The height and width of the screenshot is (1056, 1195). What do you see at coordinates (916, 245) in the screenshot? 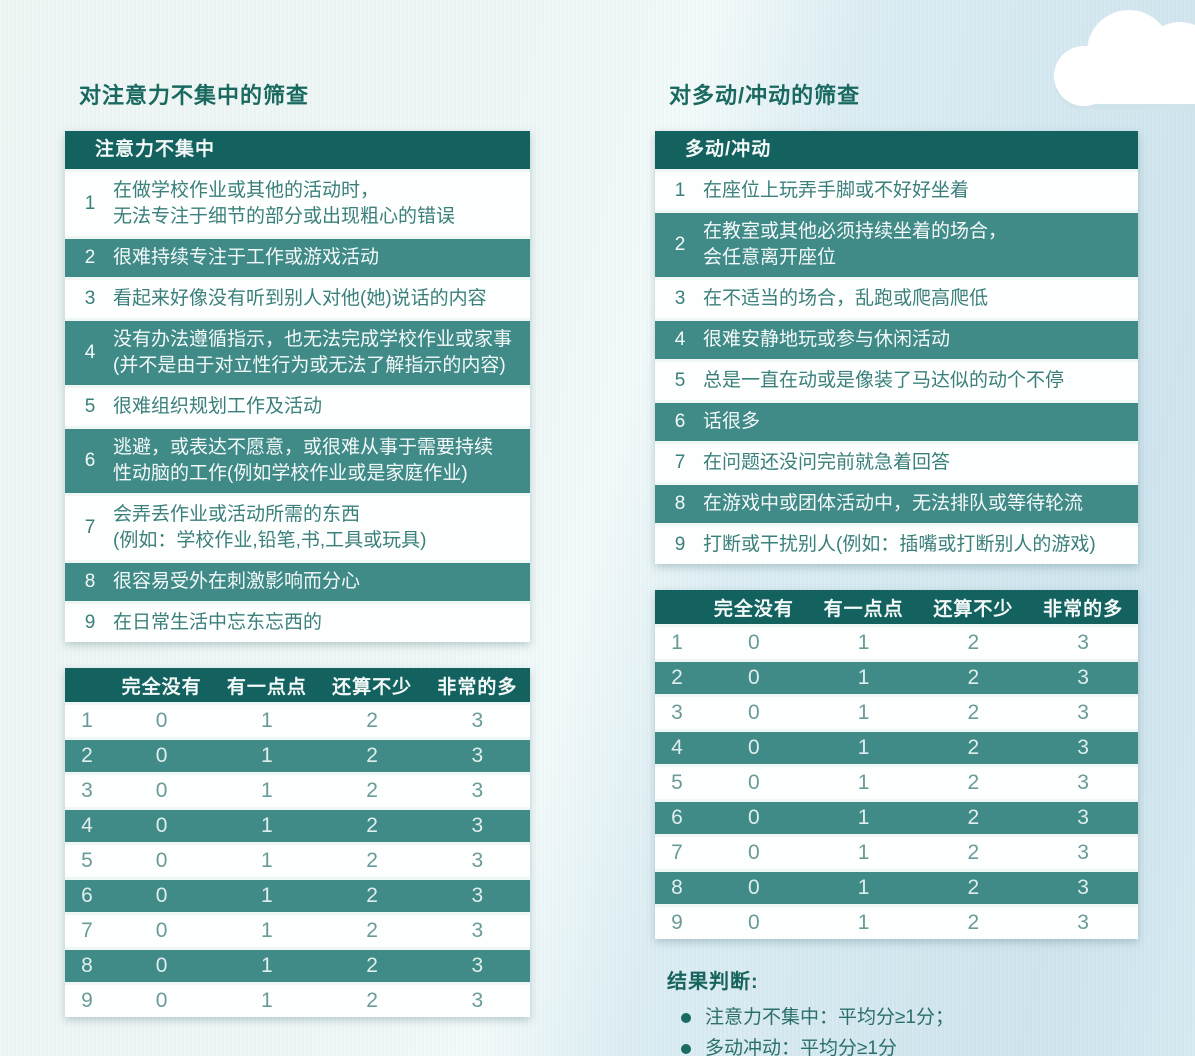
I see `item-text: 在教室或其他必须持续坐着的场合， 会任意离开座位` at bounding box center [916, 245].